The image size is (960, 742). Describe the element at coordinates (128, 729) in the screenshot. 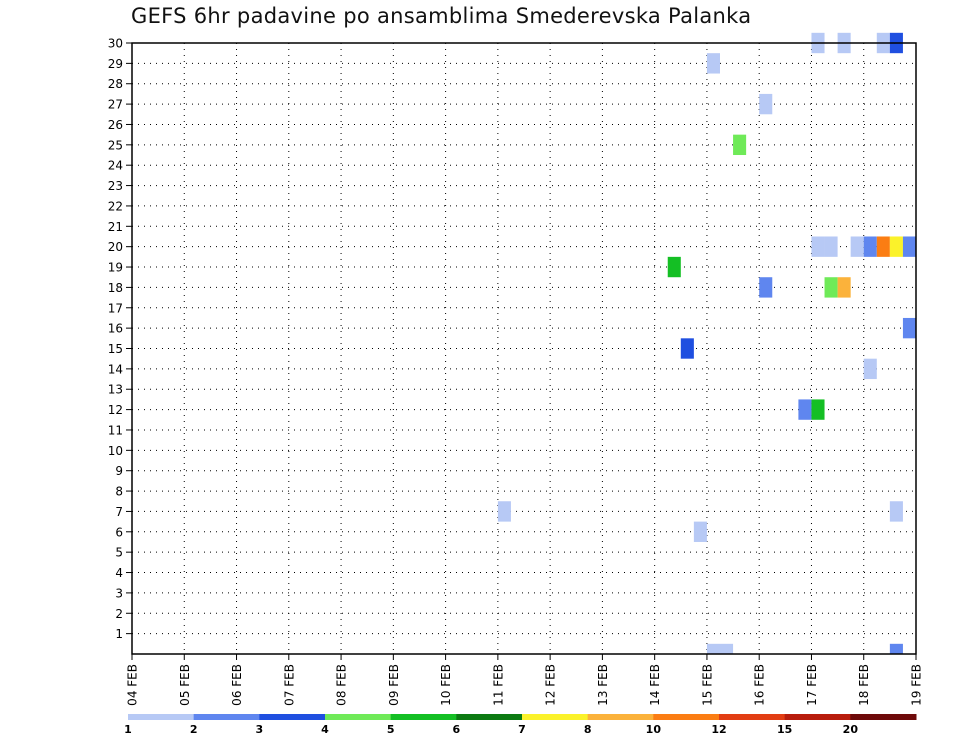

I see `legend-label: 1` at that location.